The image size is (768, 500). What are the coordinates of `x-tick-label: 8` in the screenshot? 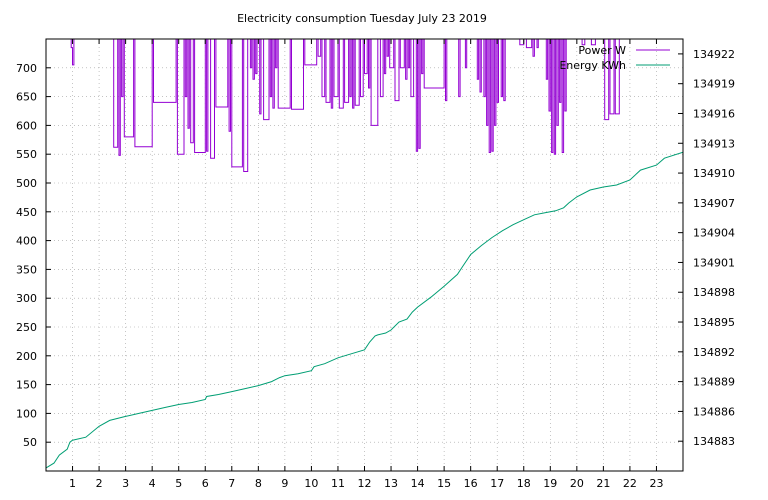 It's located at (258, 483).